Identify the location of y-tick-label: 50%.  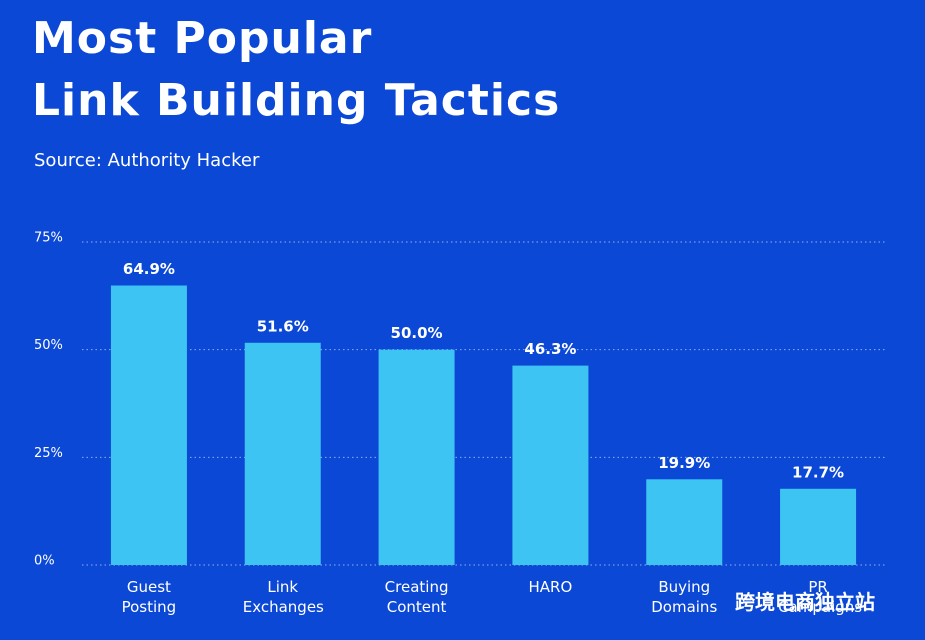
(48, 345).